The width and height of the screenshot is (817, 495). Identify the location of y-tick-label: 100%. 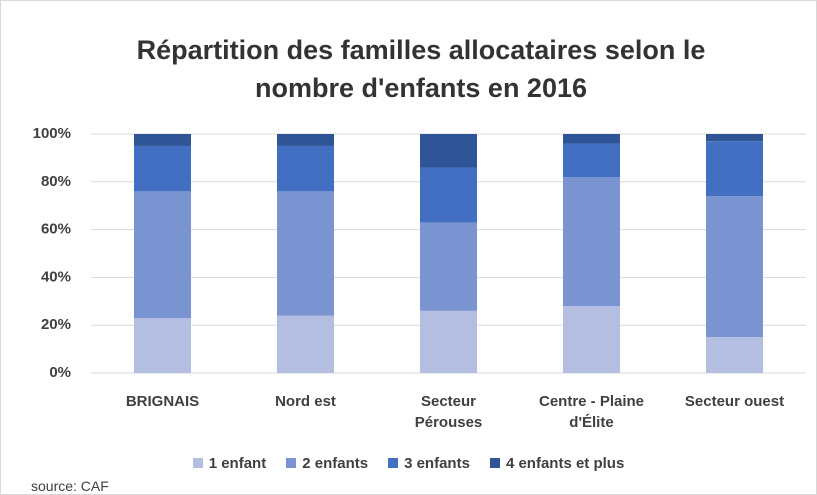
(52, 133).